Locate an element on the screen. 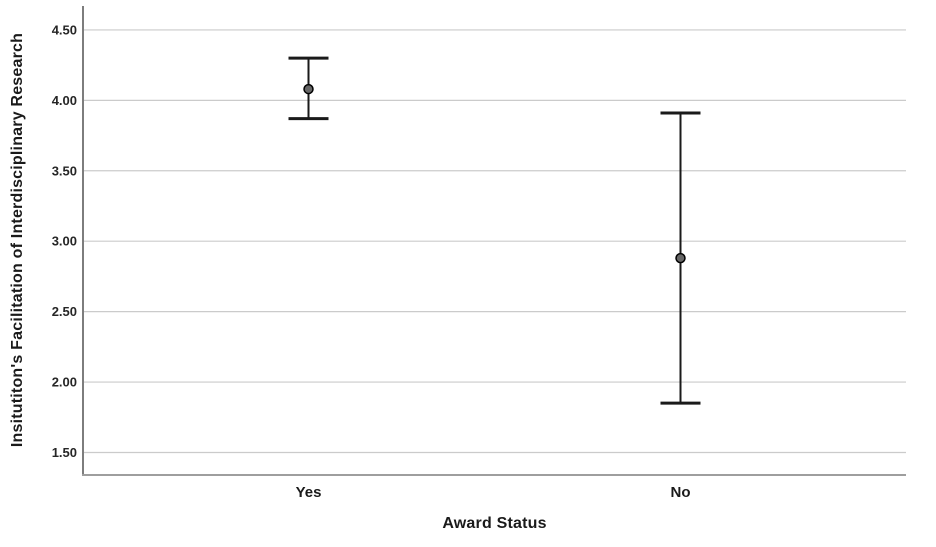 The image size is (936, 547). category-label: No is located at coordinates (680, 492).